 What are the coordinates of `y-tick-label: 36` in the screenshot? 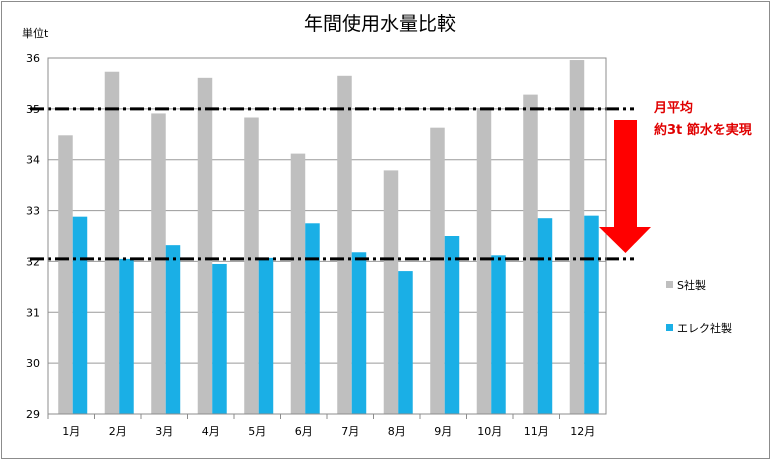 It's located at (33, 58).